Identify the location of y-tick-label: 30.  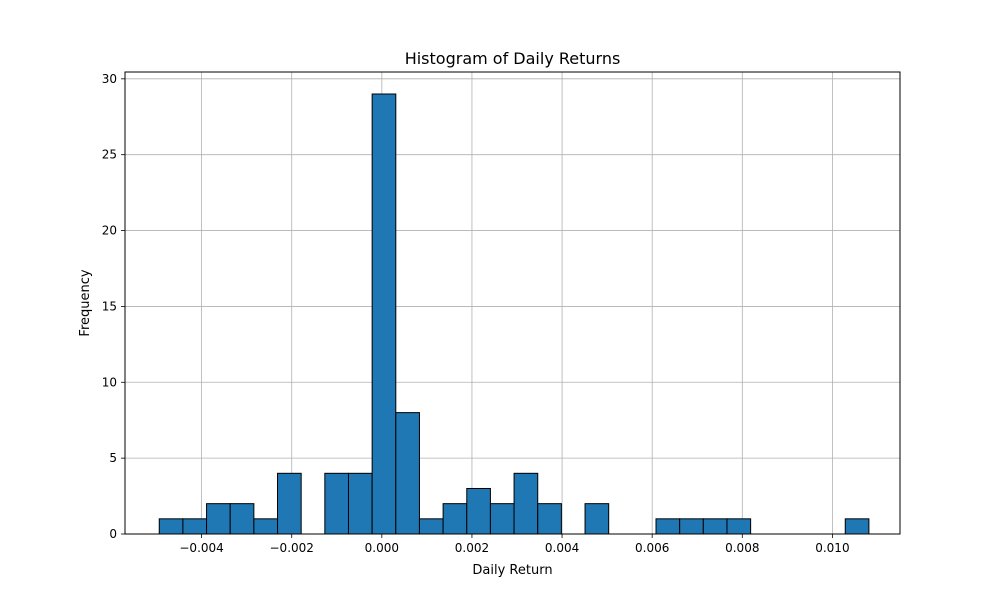
(109, 79).